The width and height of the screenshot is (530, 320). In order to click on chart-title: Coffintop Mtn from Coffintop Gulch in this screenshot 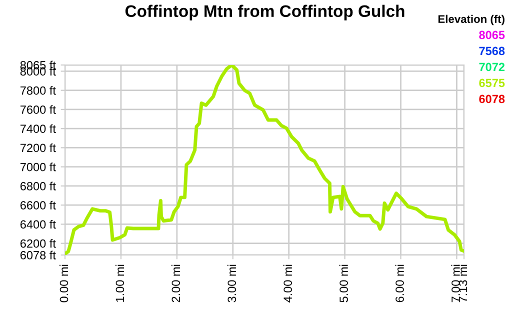, I will do `click(264, 12)`.